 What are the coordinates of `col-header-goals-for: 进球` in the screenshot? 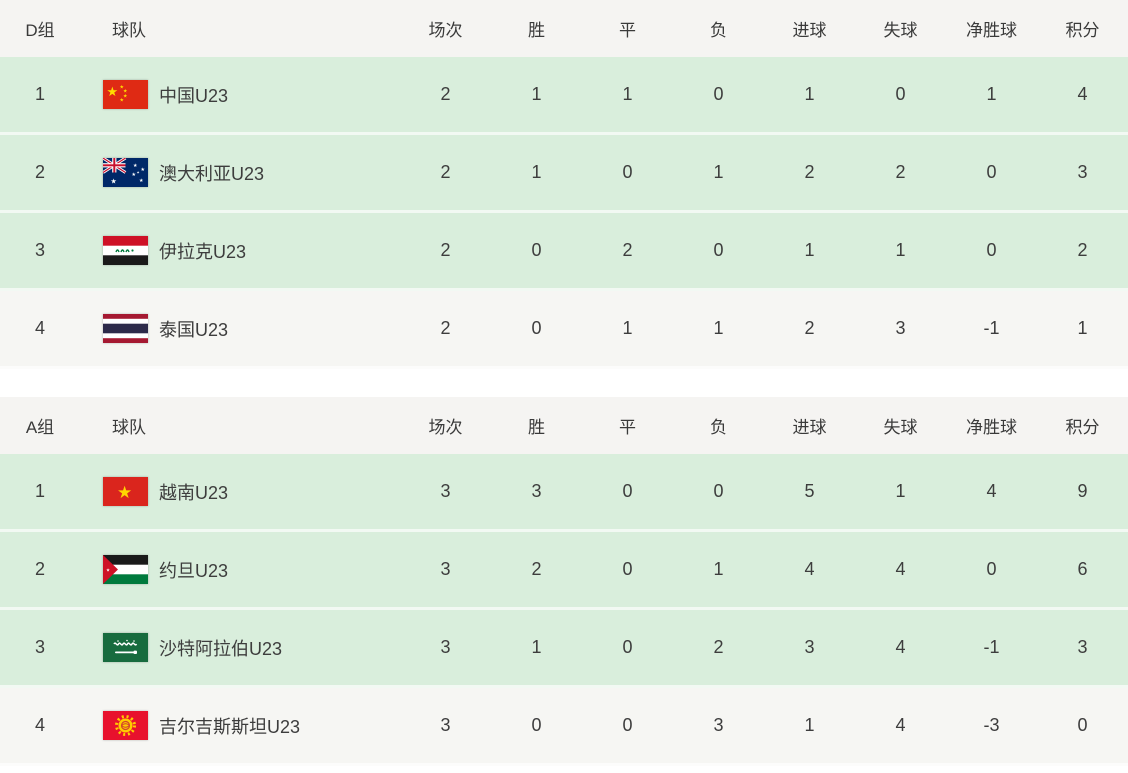 It's located at (809, 427).